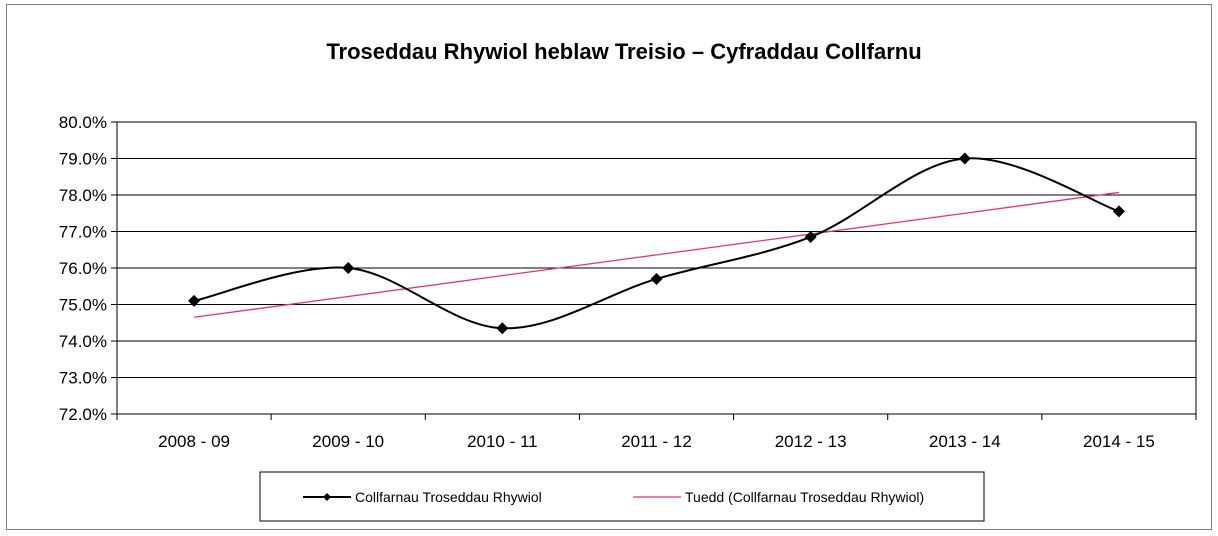 The image size is (1218, 536). Describe the element at coordinates (965, 441) in the screenshot. I see `x-tick-label: 2013 - 14` at that location.